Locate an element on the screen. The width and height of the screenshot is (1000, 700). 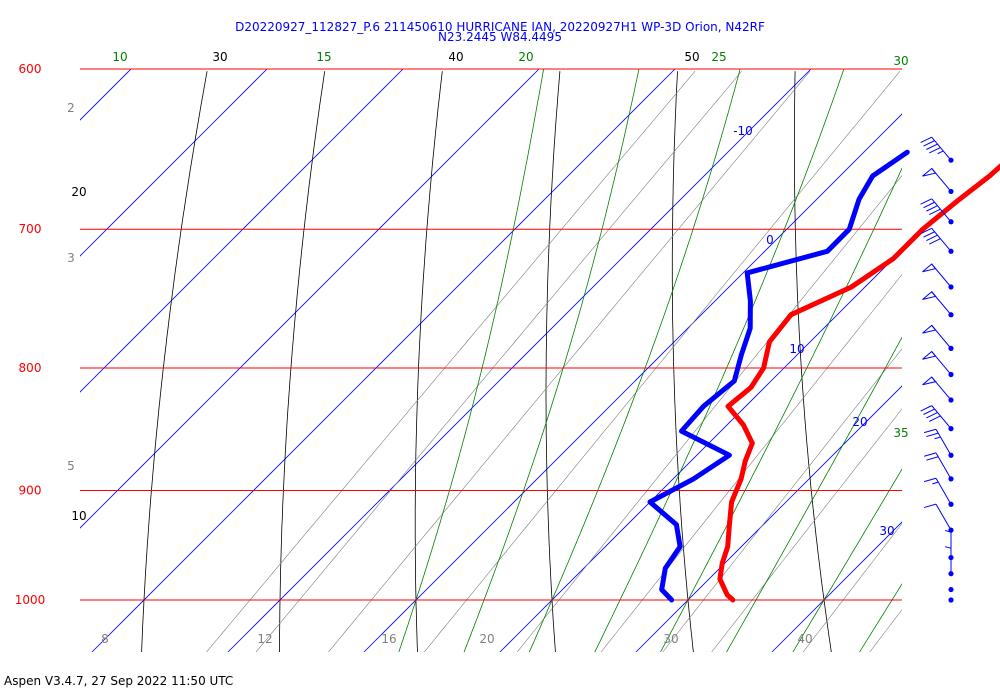
dry-adiabat-label: 40 is located at coordinates (455, 57).